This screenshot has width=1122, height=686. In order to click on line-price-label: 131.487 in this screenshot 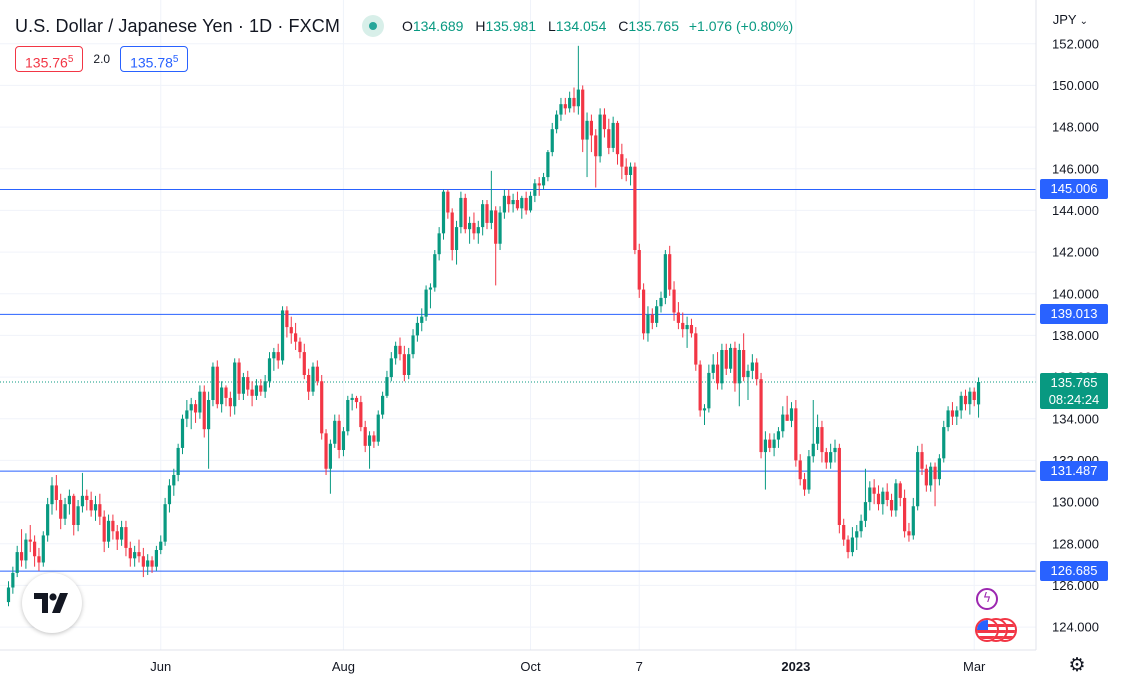, I will do `click(1074, 471)`.